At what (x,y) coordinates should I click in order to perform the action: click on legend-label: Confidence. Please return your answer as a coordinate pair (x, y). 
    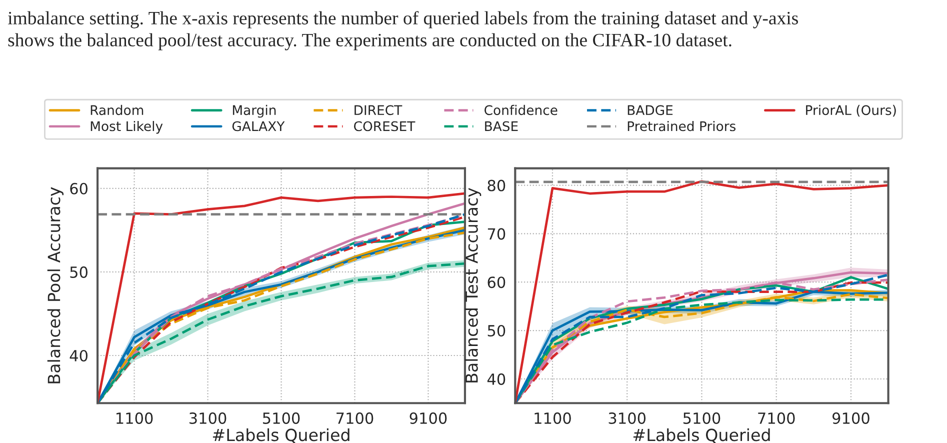
    Looking at the image, I should click on (521, 110).